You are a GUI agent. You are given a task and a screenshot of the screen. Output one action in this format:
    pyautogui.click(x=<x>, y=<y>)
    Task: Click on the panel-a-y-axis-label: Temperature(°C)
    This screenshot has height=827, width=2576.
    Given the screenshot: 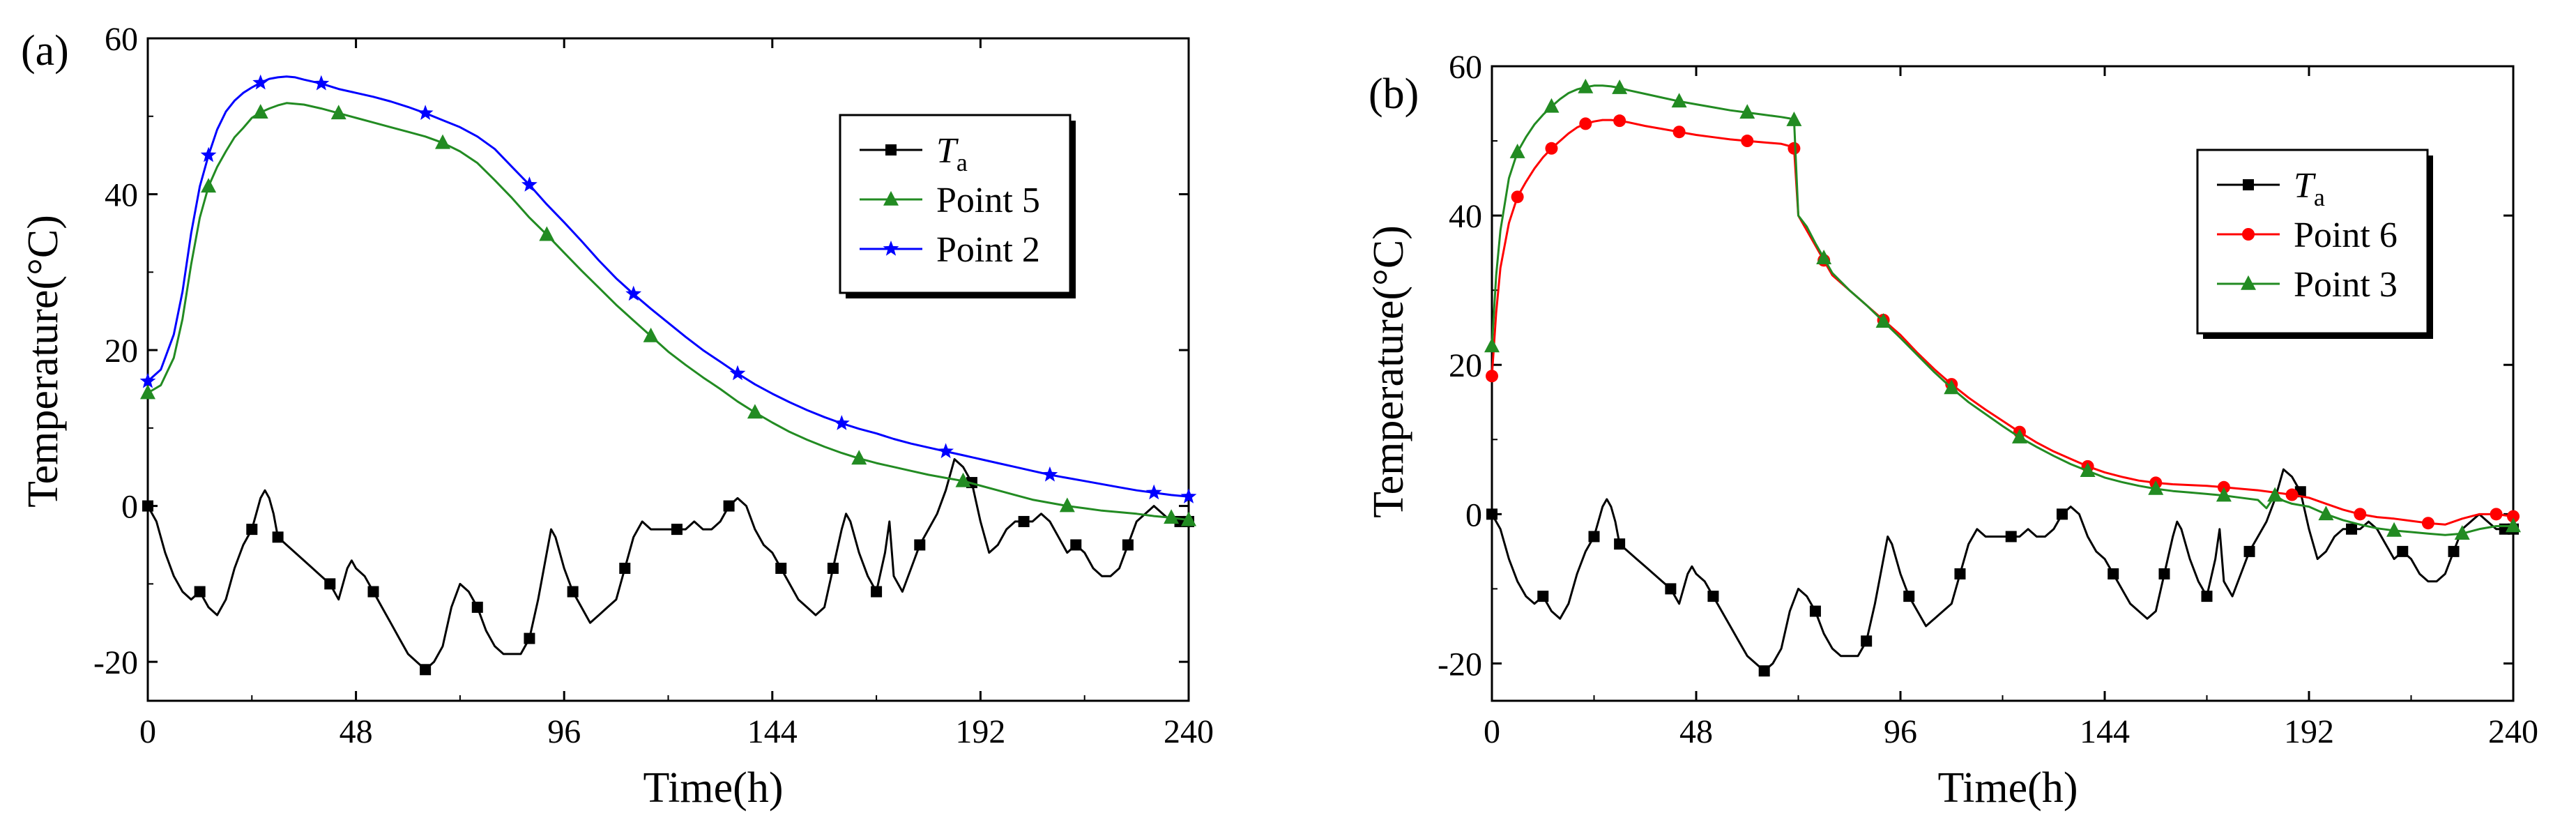 What is the action you would take?
    pyautogui.click(x=44, y=361)
    